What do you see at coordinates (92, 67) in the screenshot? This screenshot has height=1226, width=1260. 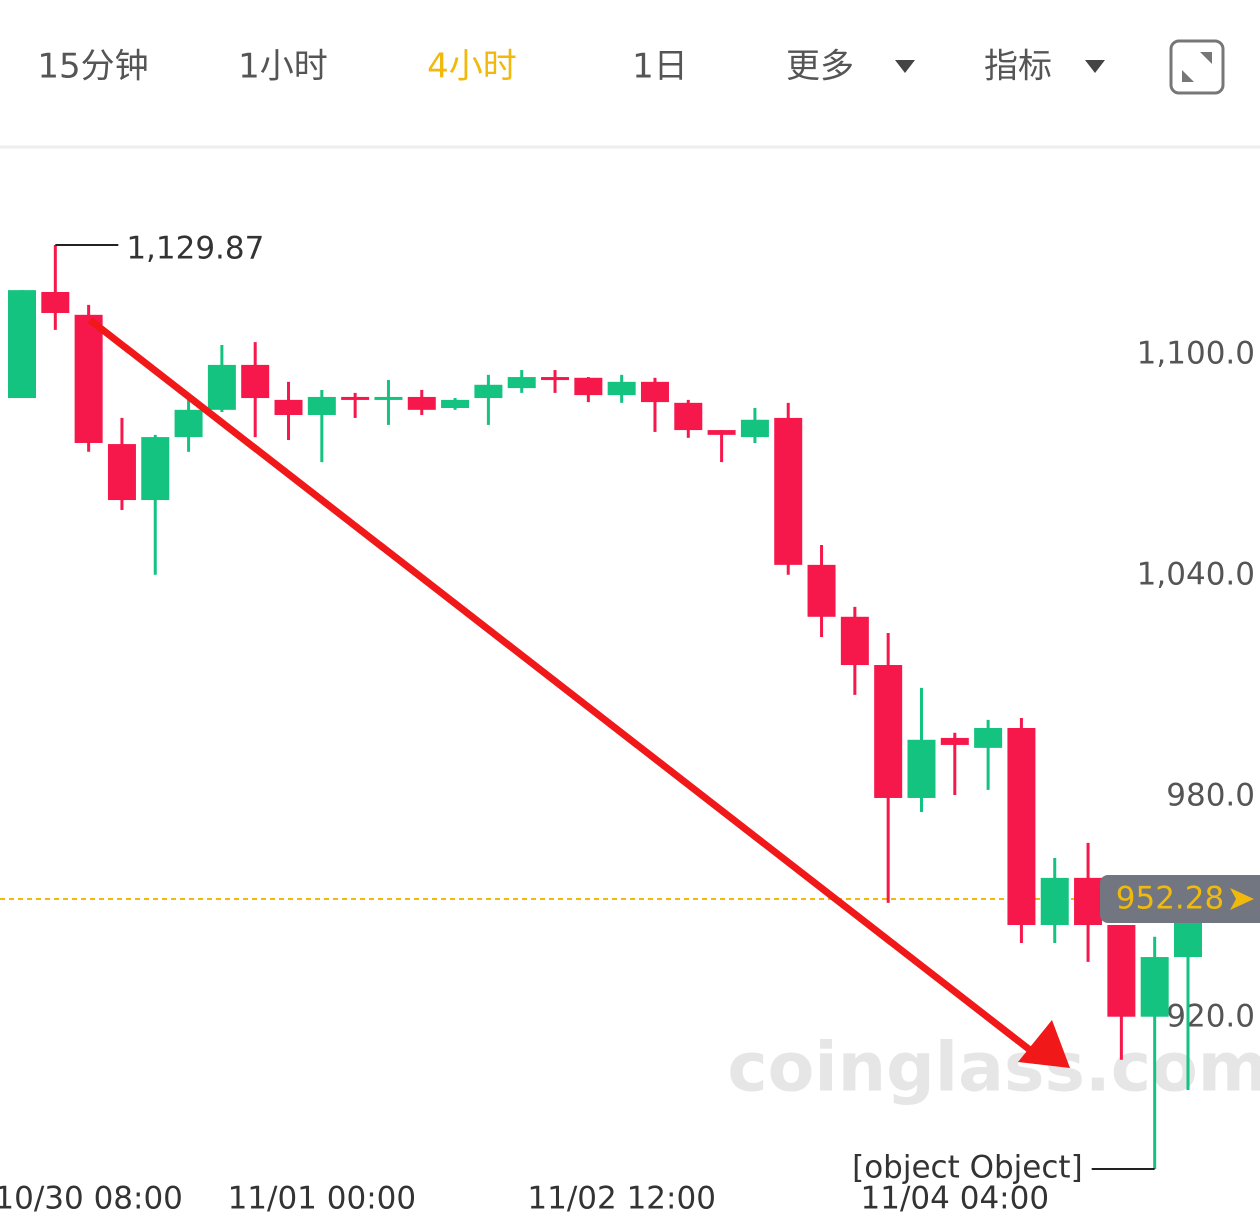 I see `tab: 15分钟` at bounding box center [92, 67].